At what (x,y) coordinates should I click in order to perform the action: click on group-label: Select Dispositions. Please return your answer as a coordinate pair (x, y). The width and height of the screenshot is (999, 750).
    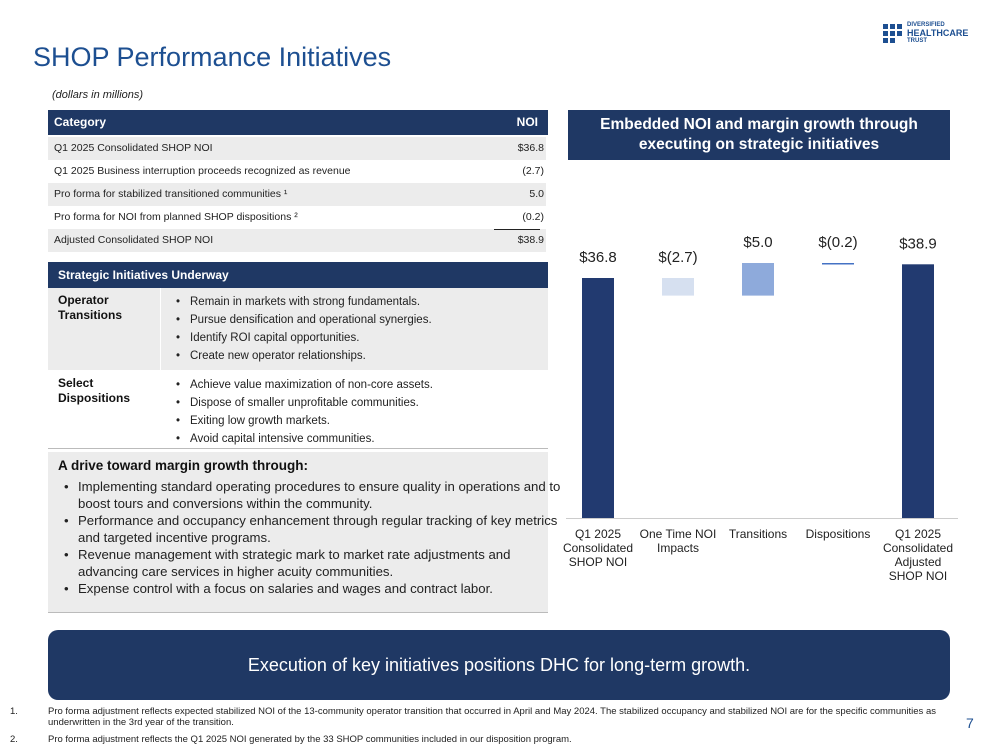
    Looking at the image, I should click on (94, 390).